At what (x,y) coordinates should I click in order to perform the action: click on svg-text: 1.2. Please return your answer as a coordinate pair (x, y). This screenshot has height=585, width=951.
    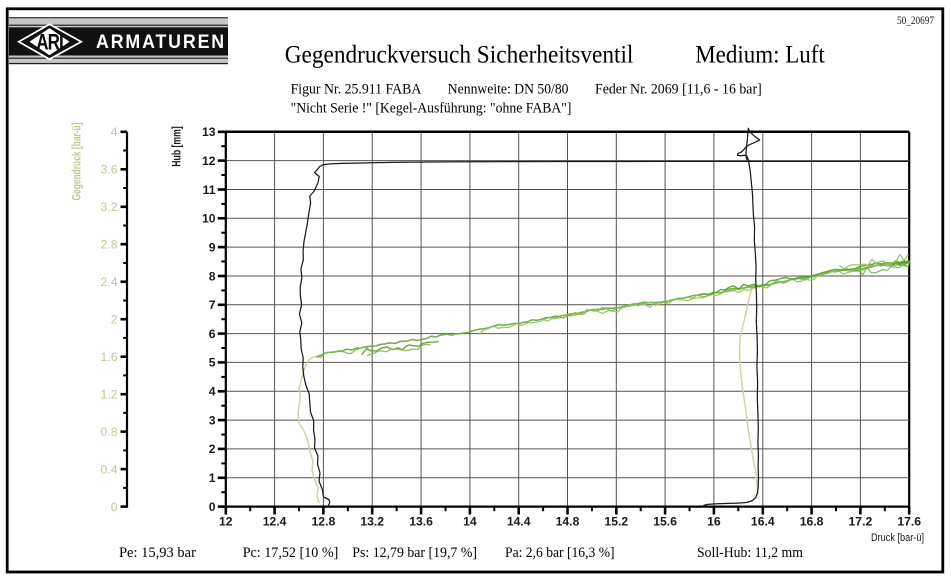
    Looking at the image, I should click on (109, 395).